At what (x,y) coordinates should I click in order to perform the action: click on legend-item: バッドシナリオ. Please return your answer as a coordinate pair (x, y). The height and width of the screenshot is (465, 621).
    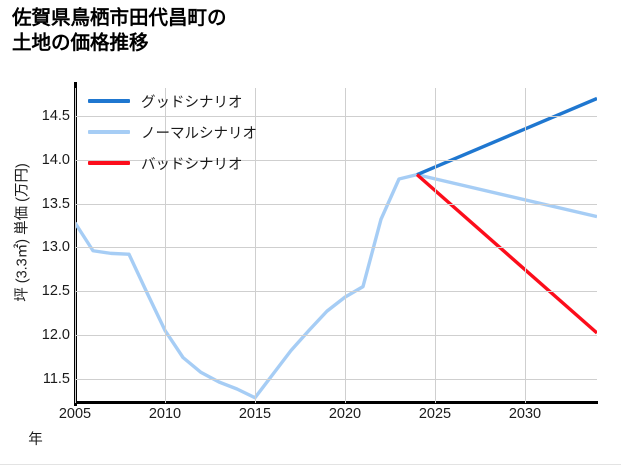
    Looking at the image, I should click on (172, 163).